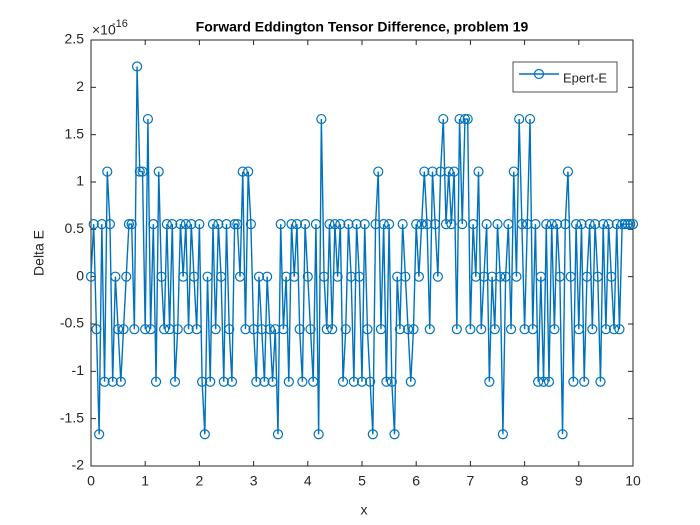  What do you see at coordinates (145, 481) in the screenshot?
I see `x-tick-label: 1` at bounding box center [145, 481].